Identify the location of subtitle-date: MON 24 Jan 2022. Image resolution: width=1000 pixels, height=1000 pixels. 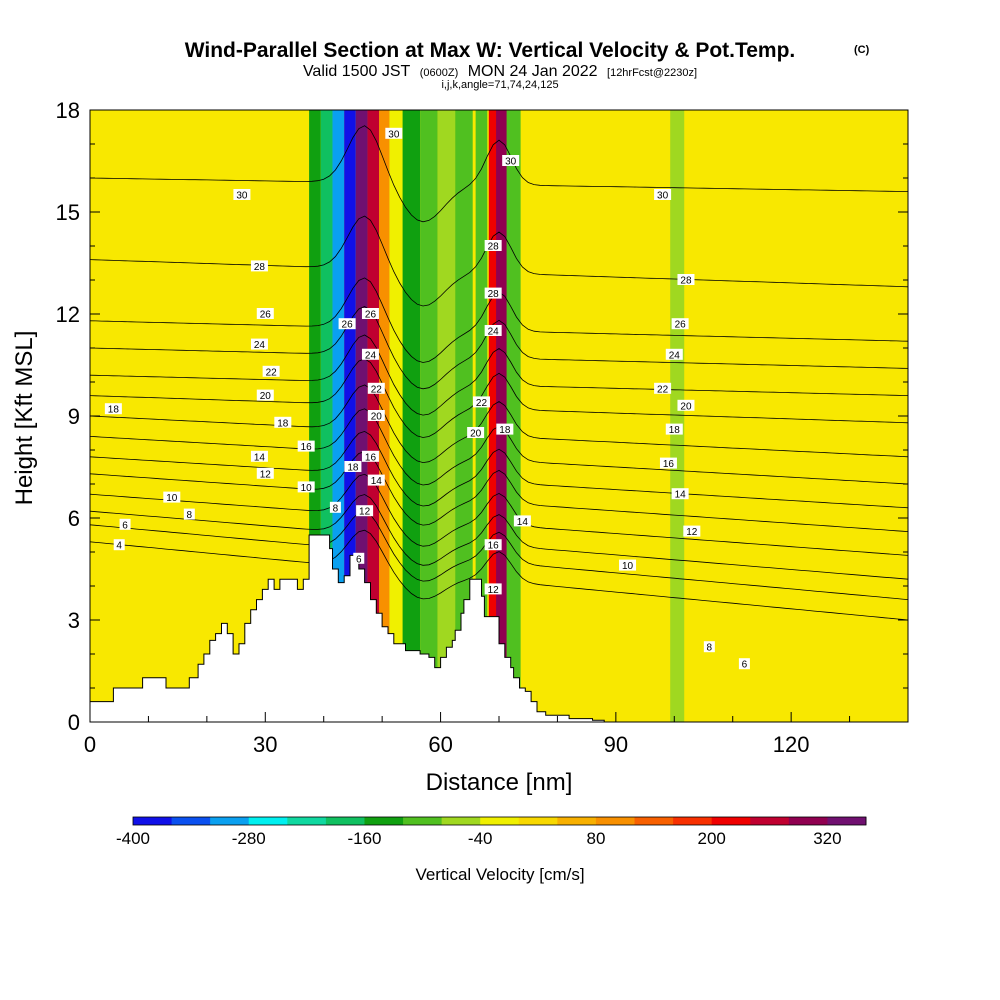
(533, 71).